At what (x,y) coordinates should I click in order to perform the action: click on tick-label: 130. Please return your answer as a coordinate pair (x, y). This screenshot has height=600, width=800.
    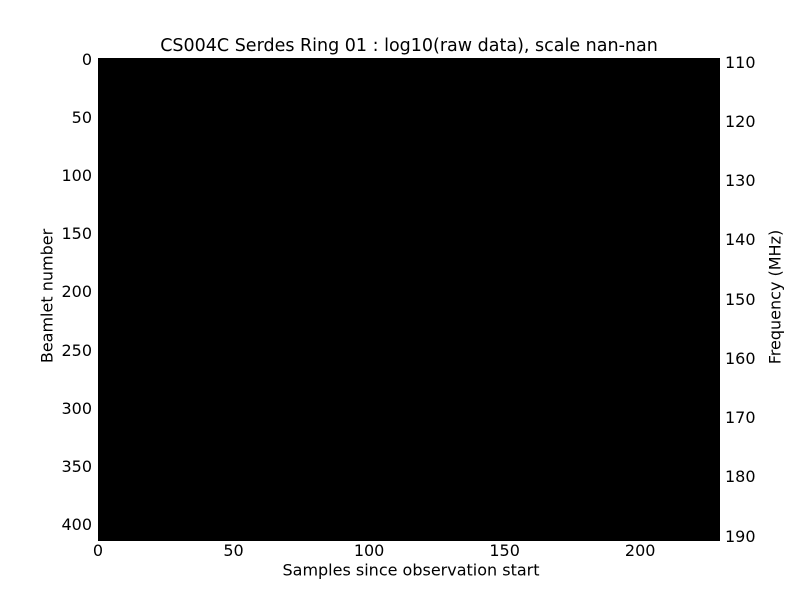
    Looking at the image, I should click on (740, 181).